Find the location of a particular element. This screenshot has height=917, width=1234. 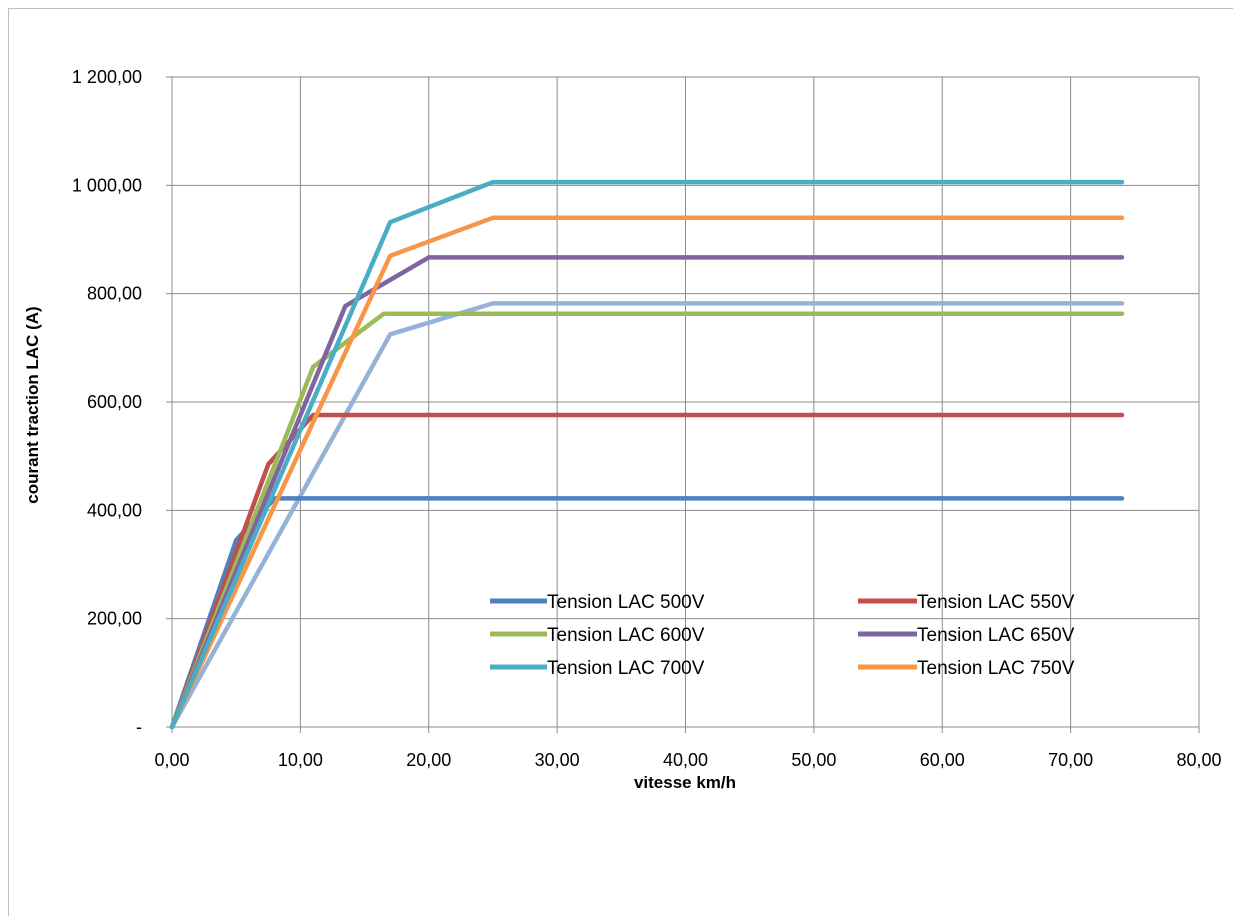

y-tick-label-1: 200,00 is located at coordinates (114, 619).